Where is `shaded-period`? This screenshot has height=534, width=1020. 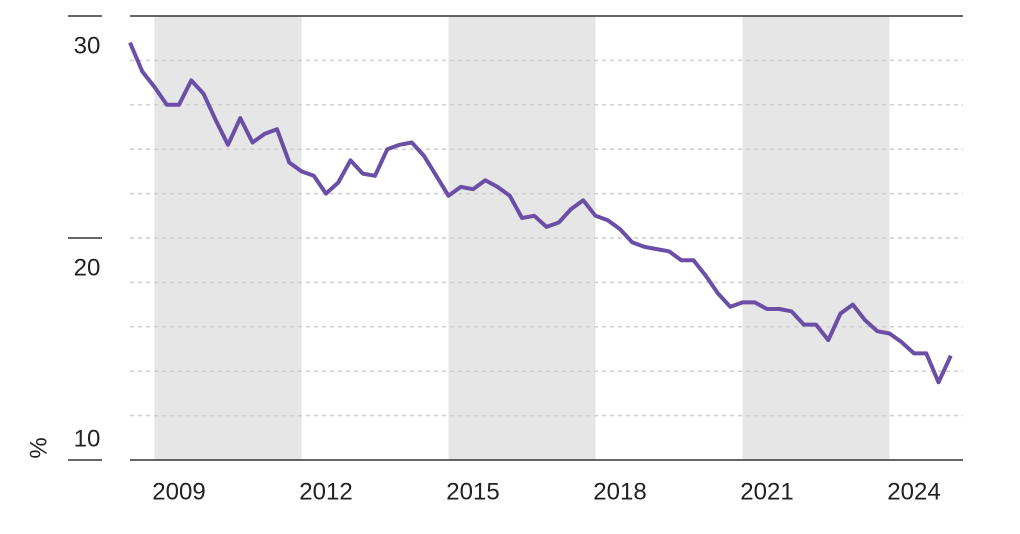
shaded-period is located at coordinates (816, 238).